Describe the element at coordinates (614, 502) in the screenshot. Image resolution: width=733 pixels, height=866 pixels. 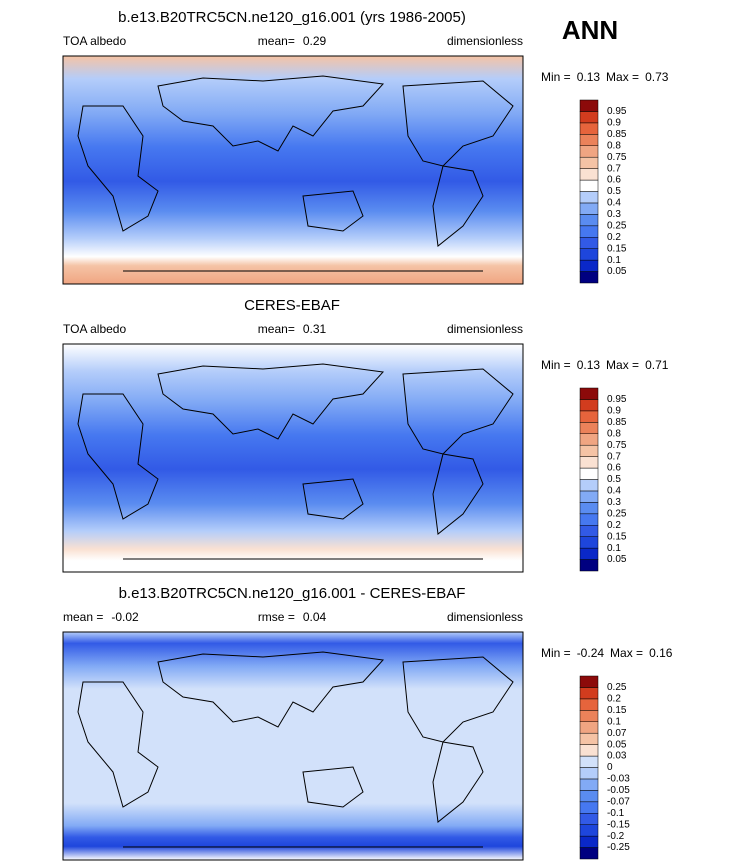
I see `colorbar-label: 0.3` at that location.